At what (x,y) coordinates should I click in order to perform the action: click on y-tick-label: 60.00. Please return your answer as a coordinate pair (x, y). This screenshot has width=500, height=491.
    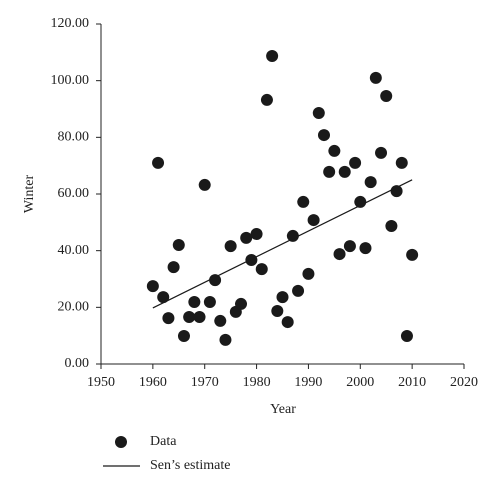
    Looking at the image, I should click on (74, 193).